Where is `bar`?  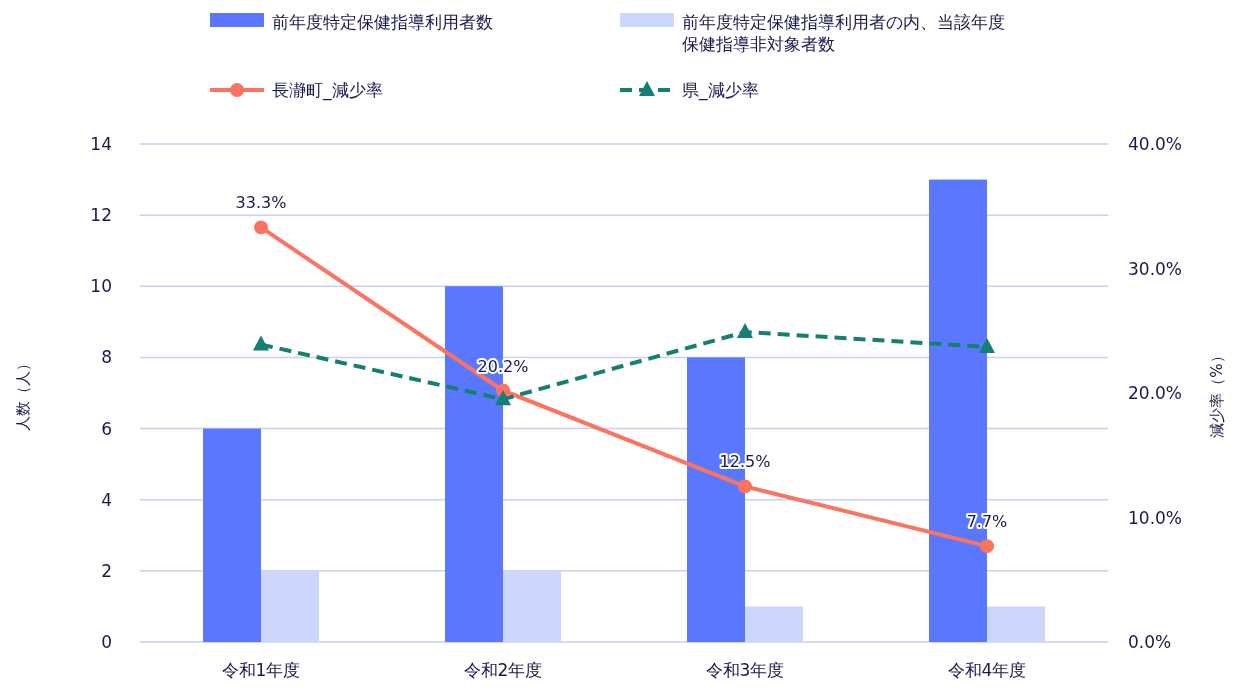 bar is located at coordinates (232, 535).